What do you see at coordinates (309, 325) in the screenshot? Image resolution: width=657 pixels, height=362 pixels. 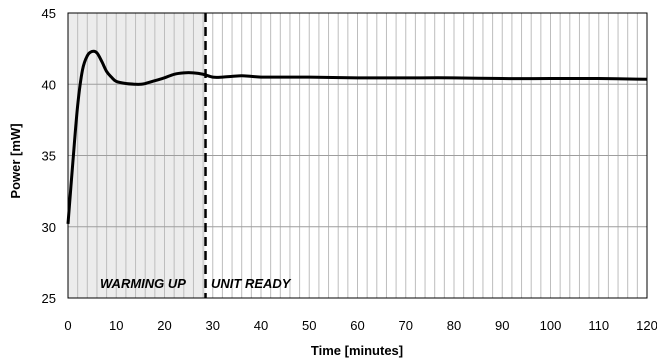 I see `x-tick-label: 50` at bounding box center [309, 325].